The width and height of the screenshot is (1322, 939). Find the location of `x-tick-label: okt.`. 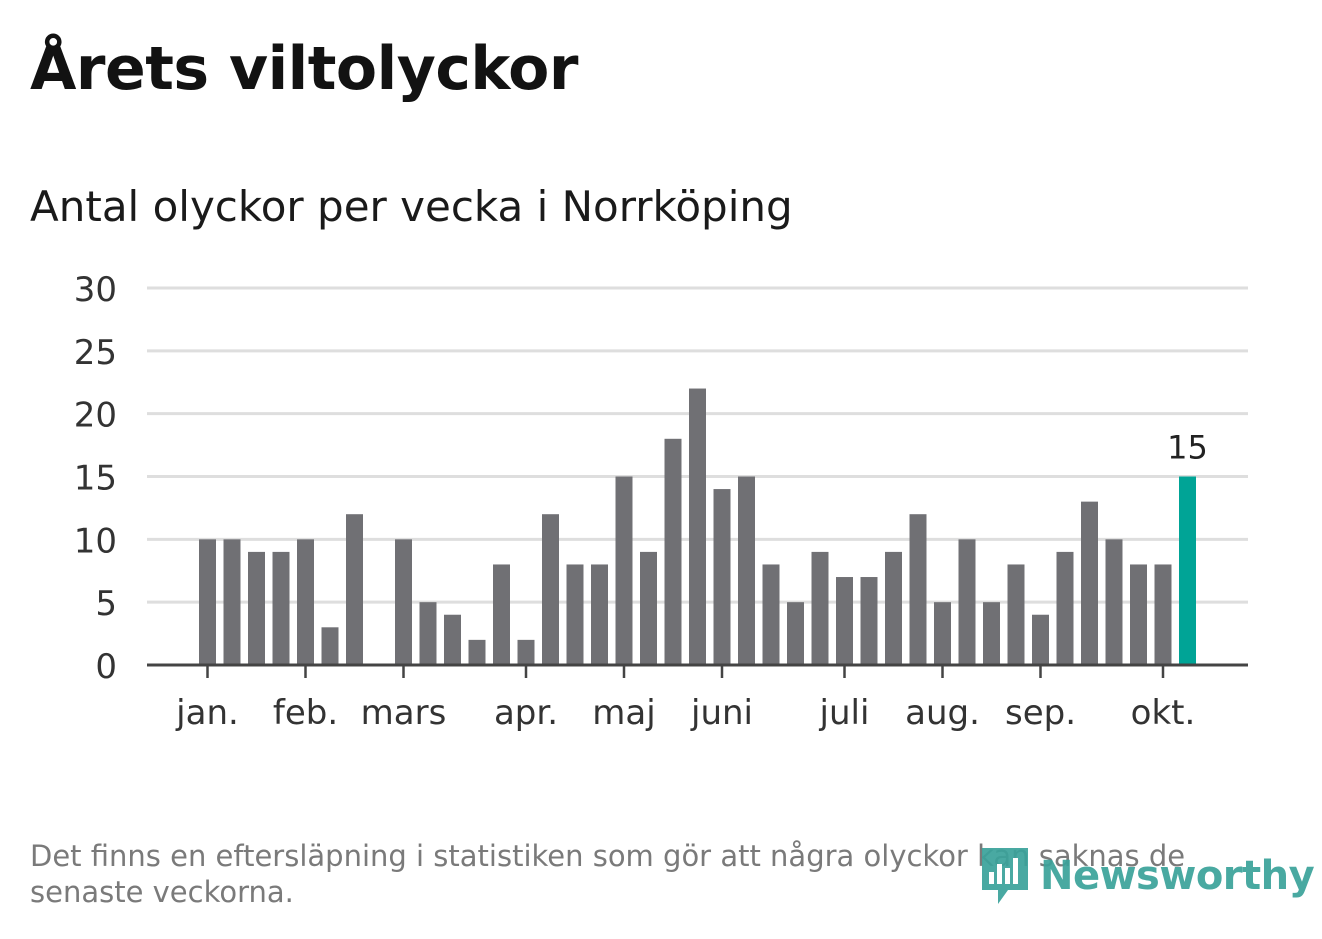

x-tick-label: okt. is located at coordinates (1163, 713).